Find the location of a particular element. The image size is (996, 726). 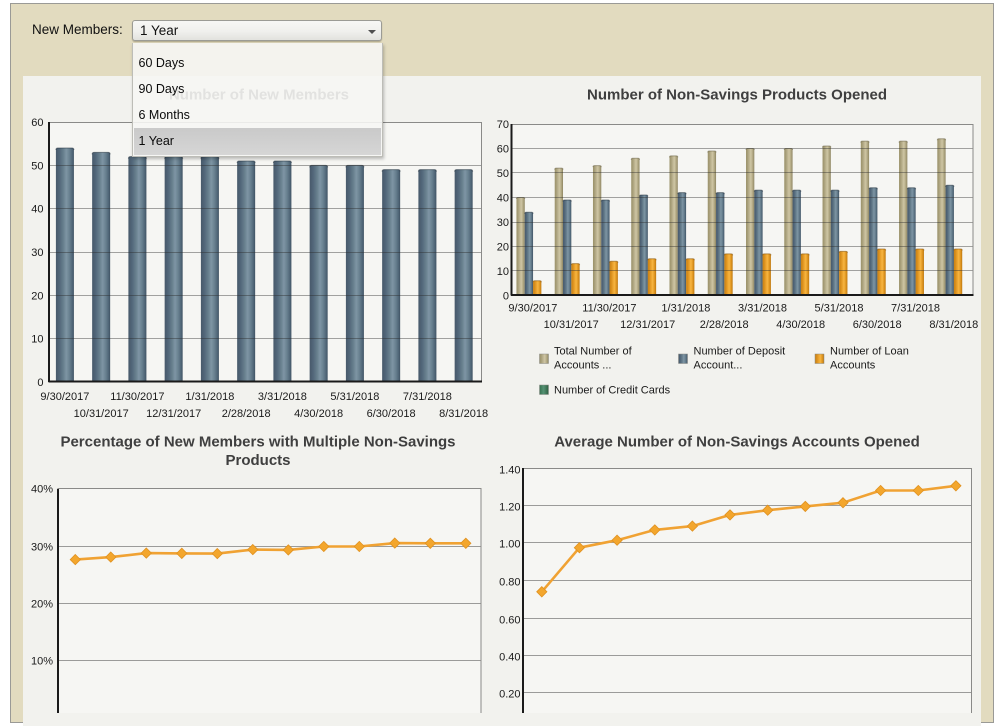

svg-text: 40% is located at coordinates (42, 490).